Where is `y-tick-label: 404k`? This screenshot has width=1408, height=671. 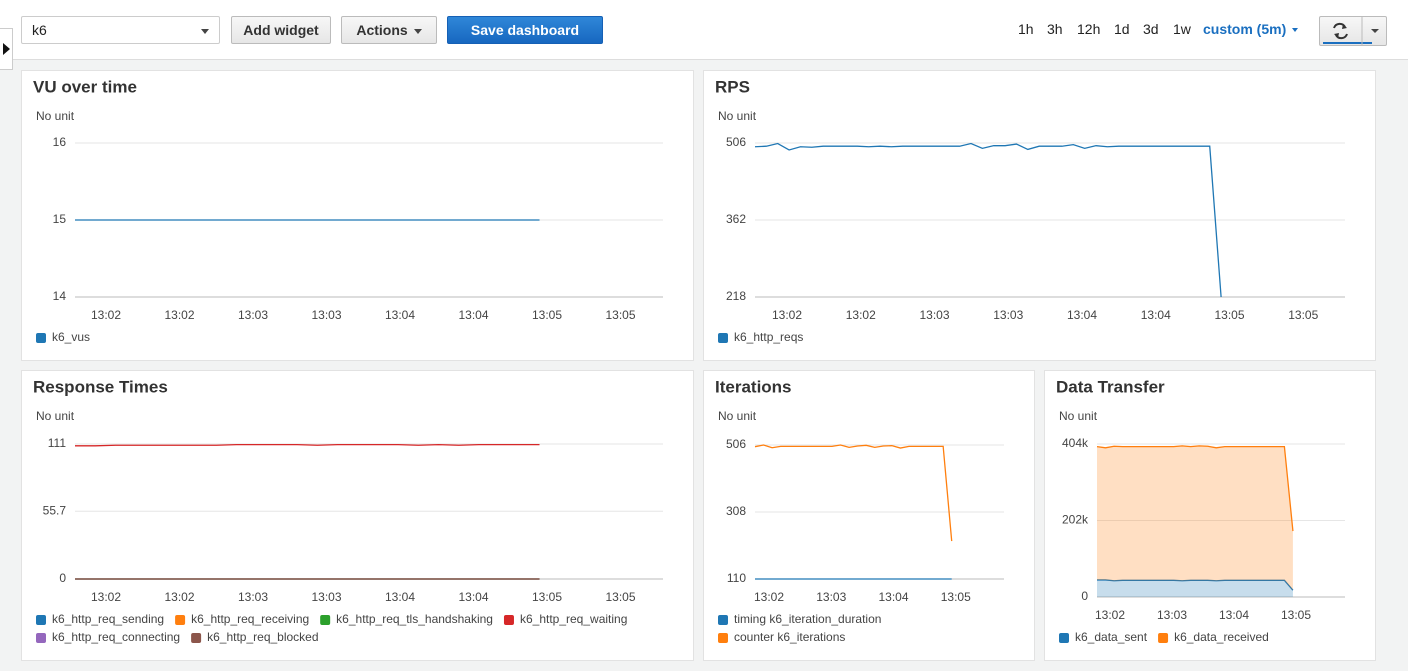
y-tick-label: 404k is located at coordinates (1075, 443).